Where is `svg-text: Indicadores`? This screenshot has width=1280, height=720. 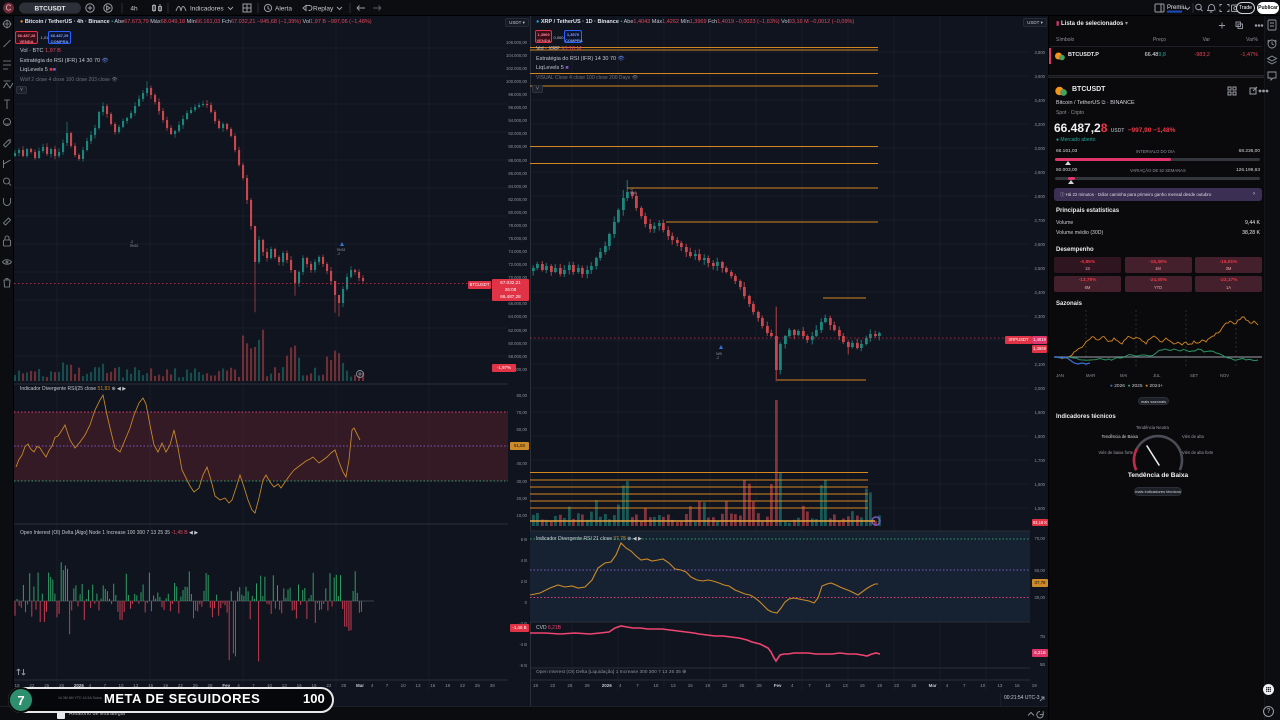
svg-text: Indicadores is located at coordinates (207, 9).